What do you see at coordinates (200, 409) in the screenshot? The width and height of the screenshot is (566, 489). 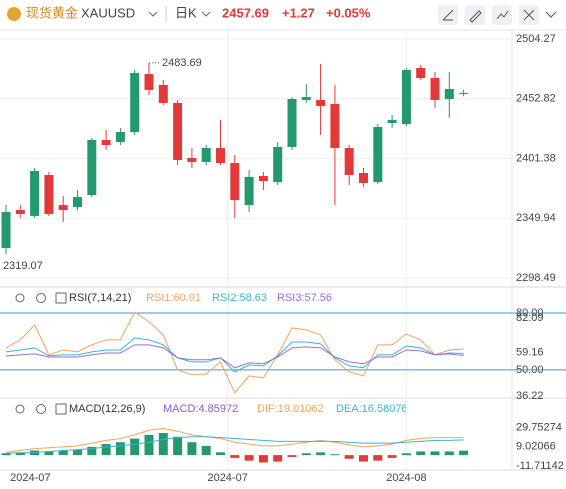 I see `legend-entry: MACD:4.85972` at bounding box center [200, 409].